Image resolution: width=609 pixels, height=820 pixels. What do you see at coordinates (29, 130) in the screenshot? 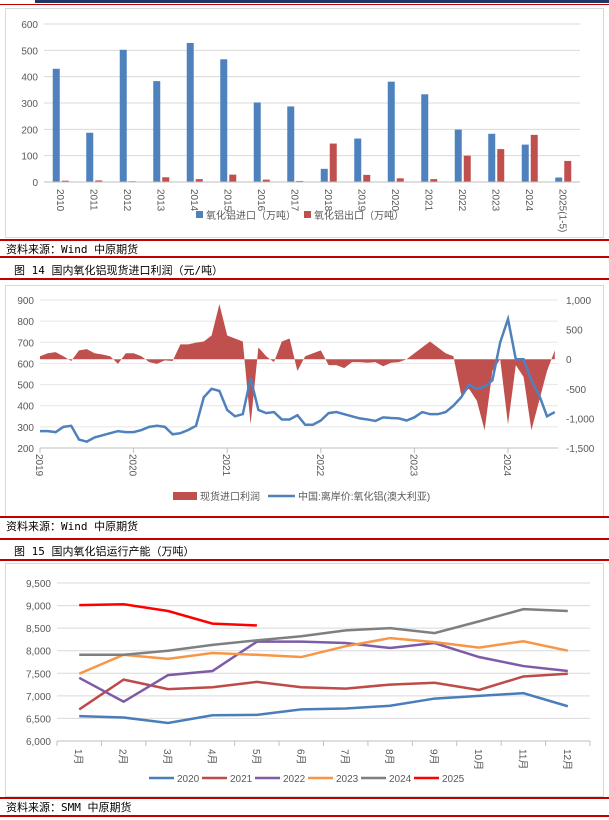
I see `y-tick-label: 200` at bounding box center [29, 130].